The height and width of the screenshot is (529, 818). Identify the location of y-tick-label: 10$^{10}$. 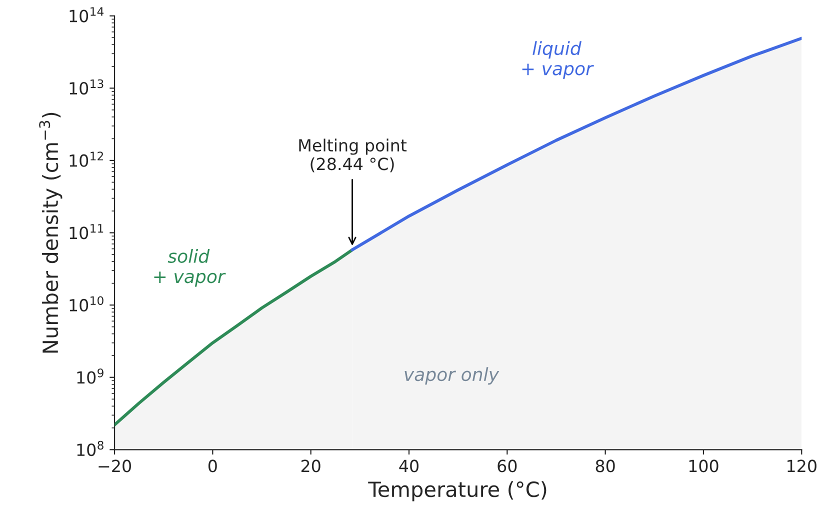
(87, 304).